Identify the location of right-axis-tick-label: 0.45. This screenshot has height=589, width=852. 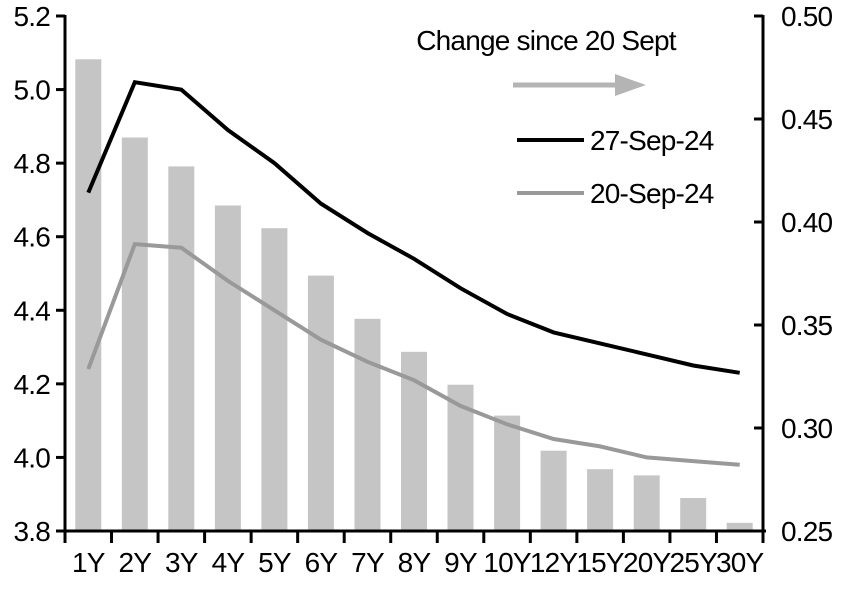
(807, 119).